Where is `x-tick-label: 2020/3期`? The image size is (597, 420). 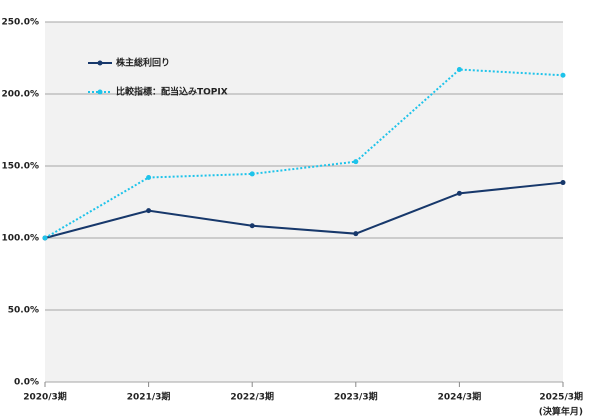
x-tick-label: 2020/3期 is located at coordinates (45, 397).